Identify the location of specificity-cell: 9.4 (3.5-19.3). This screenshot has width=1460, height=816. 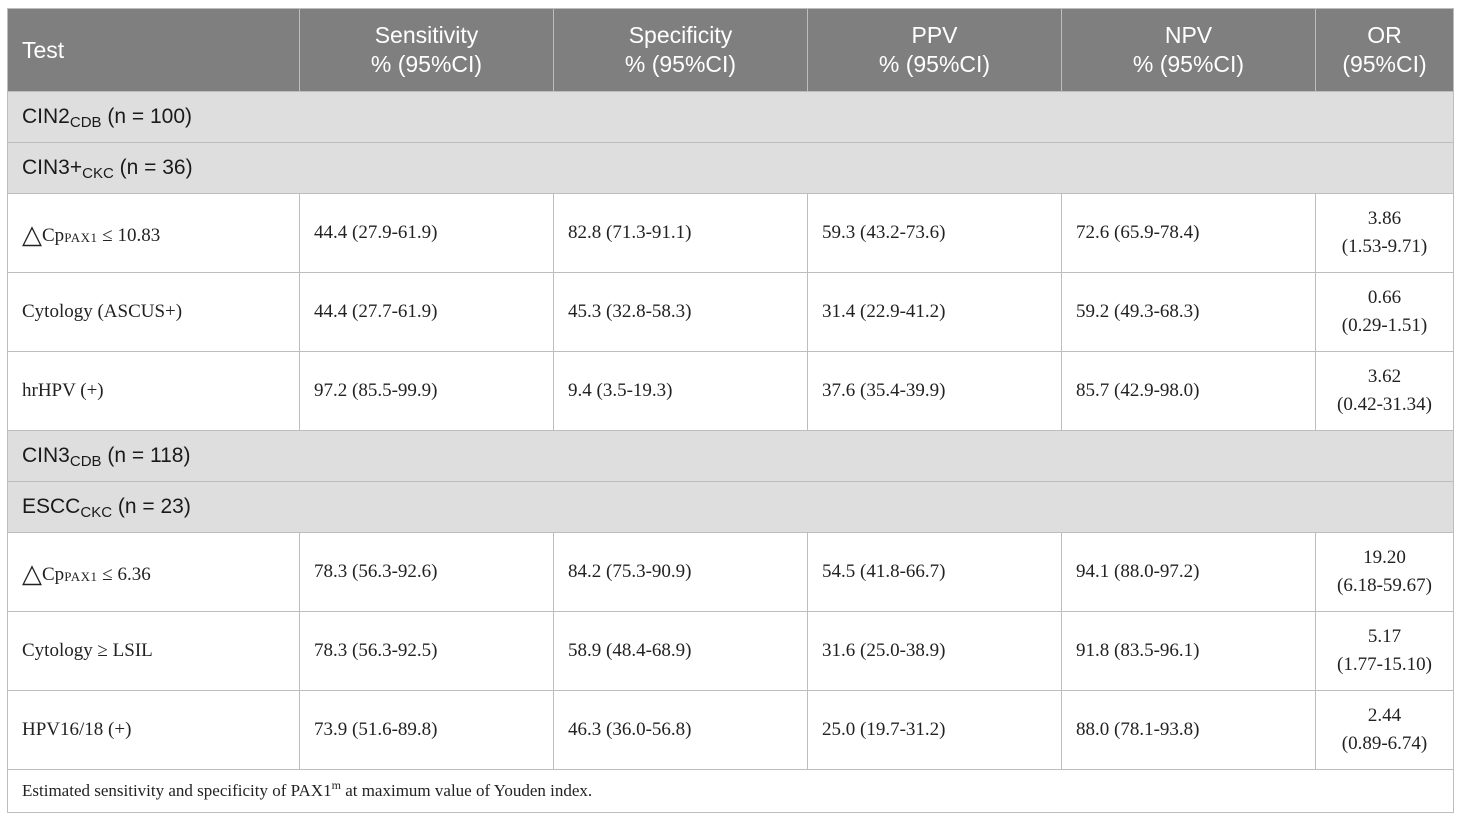
(680, 391).